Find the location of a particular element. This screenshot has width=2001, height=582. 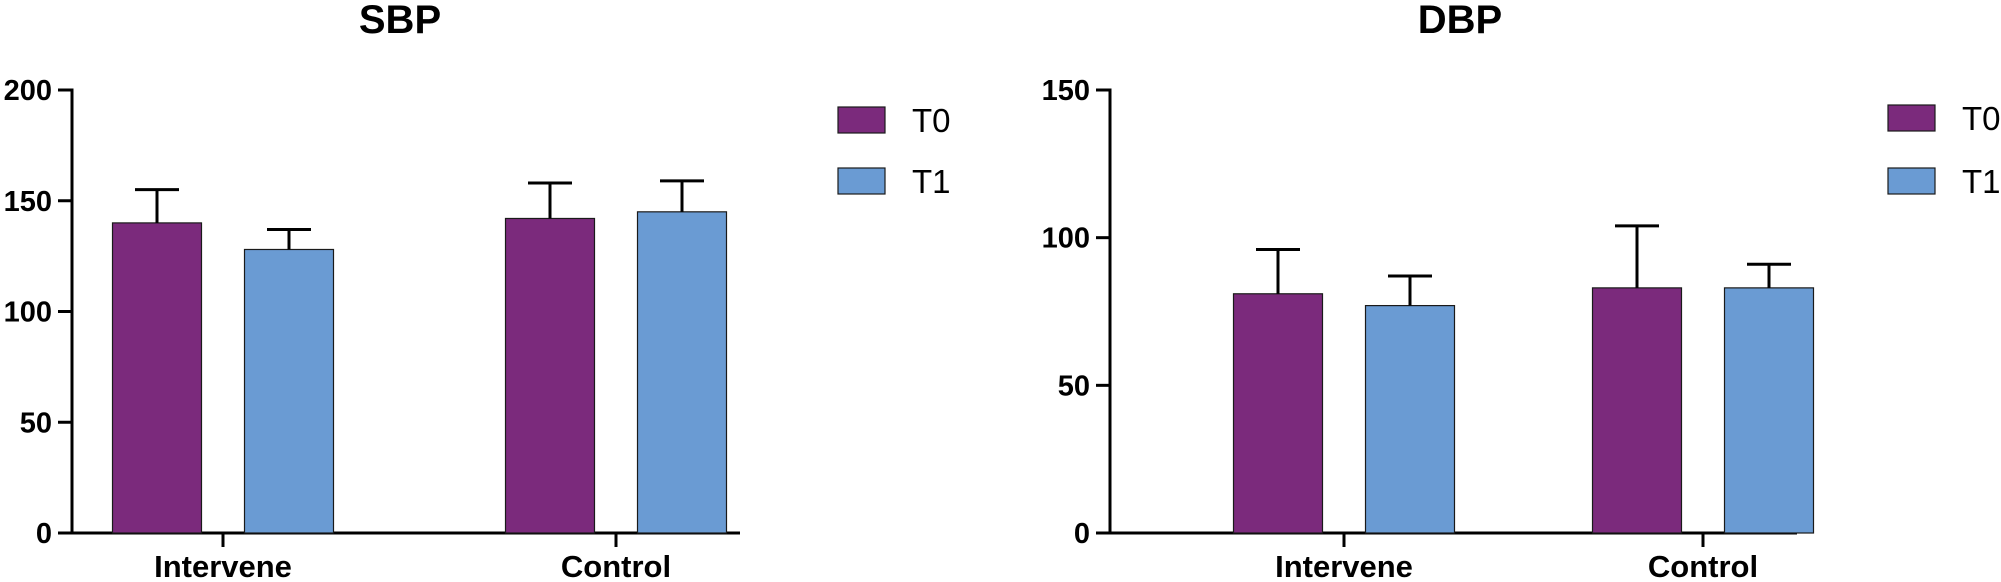

sbp-category-label: Intervene is located at coordinates (223, 565).